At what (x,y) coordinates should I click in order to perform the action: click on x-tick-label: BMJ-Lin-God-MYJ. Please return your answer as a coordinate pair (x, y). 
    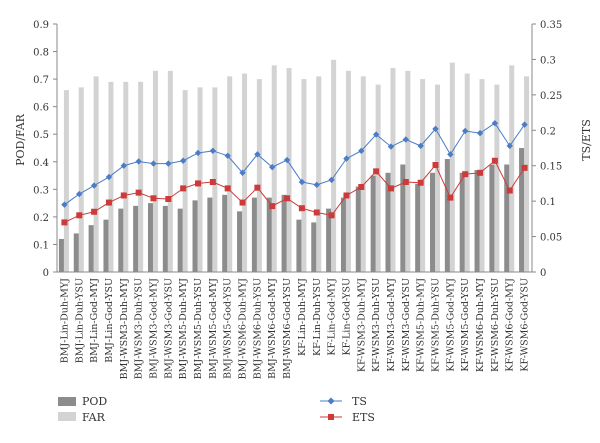
    Looking at the image, I should click on (94, 320).